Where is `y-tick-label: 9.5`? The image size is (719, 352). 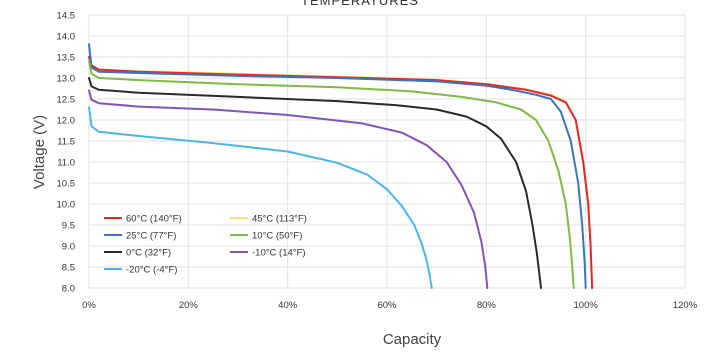
y-tick-label: 9.5 is located at coordinates (68, 226).